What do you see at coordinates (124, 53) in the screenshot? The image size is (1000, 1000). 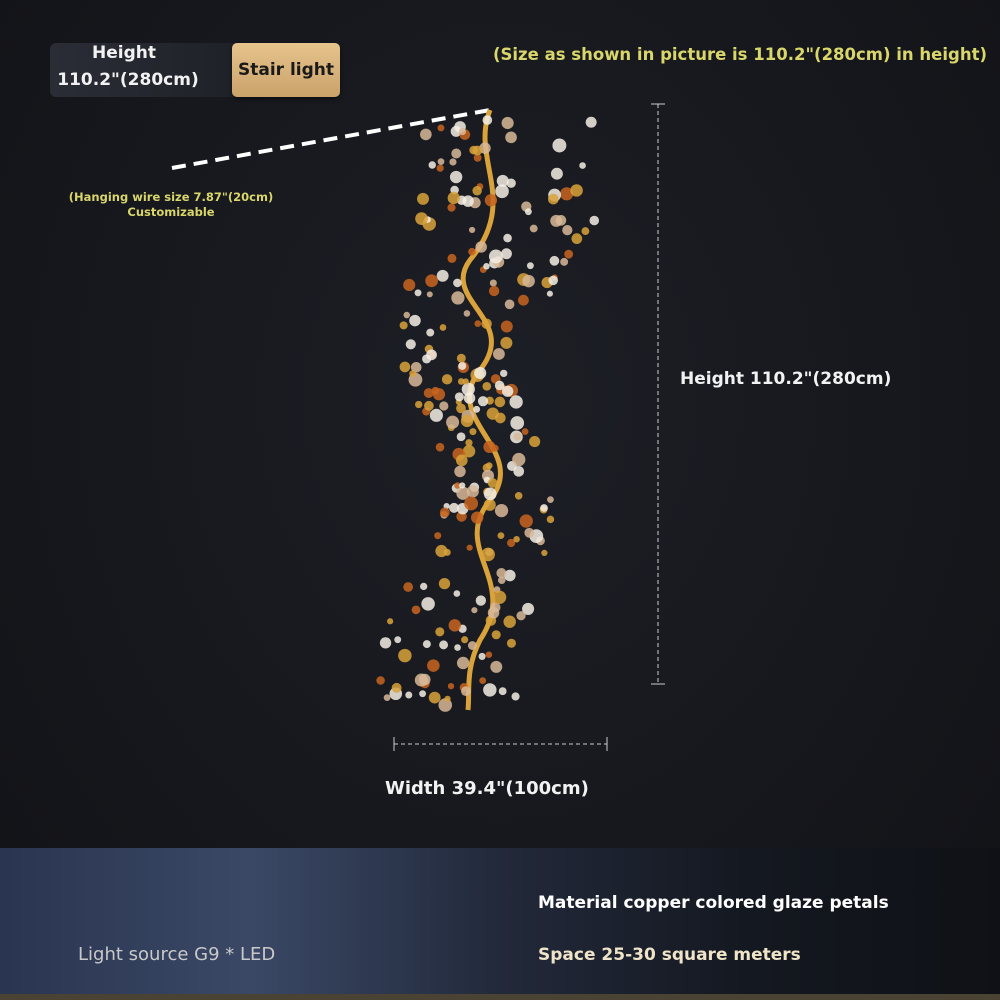 I see `height-label: Height` at bounding box center [124, 53].